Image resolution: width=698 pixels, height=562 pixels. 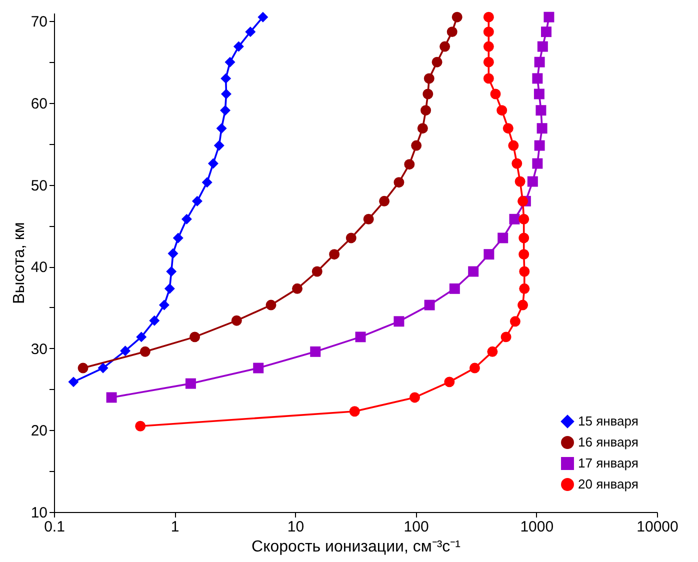 I want to click on x-tick-label: 1, so click(x=175, y=527).